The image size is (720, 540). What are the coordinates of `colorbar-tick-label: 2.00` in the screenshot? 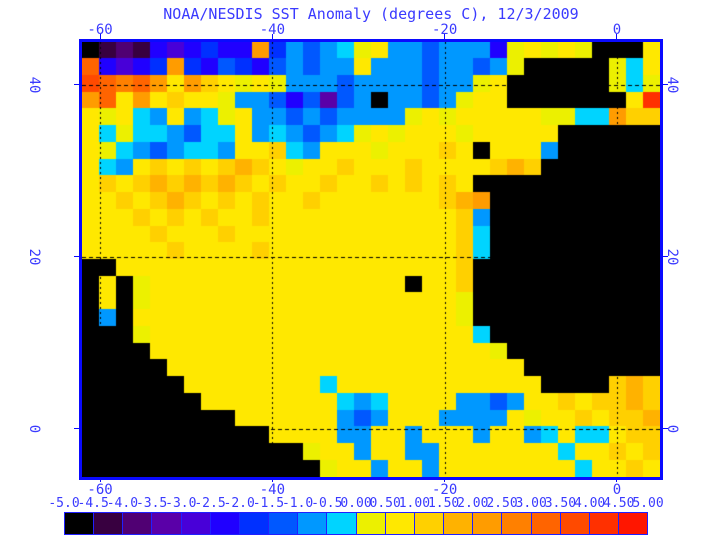 It's located at (473, 503).